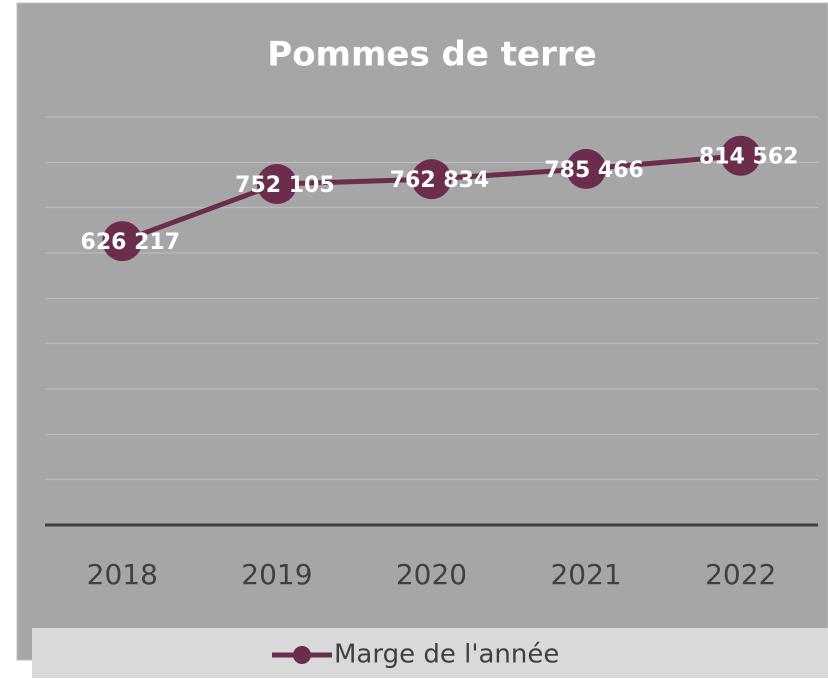  I want to click on legend-label: Marge de l'année, so click(446, 655).